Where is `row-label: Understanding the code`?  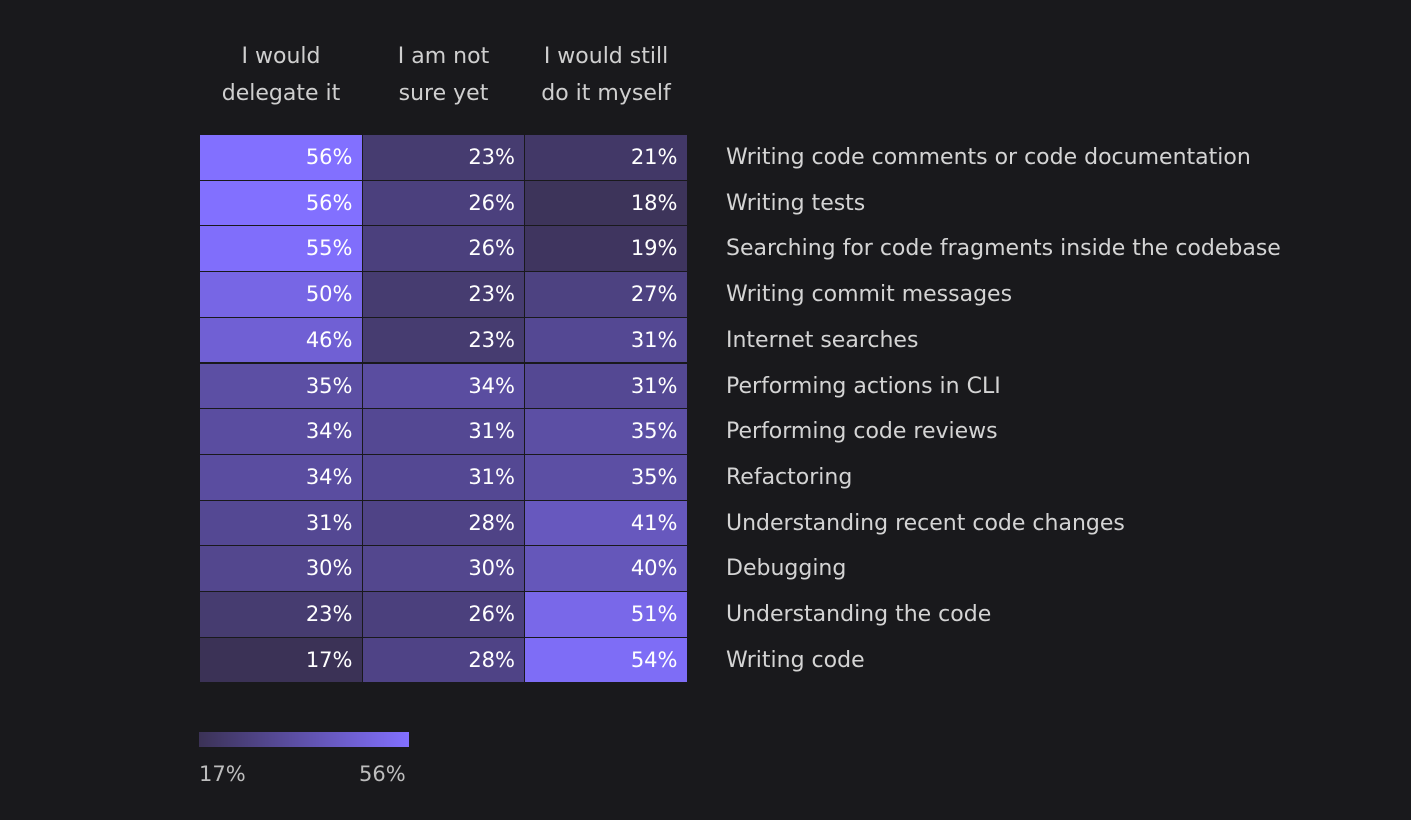
row-label: Understanding the code is located at coordinates (859, 614).